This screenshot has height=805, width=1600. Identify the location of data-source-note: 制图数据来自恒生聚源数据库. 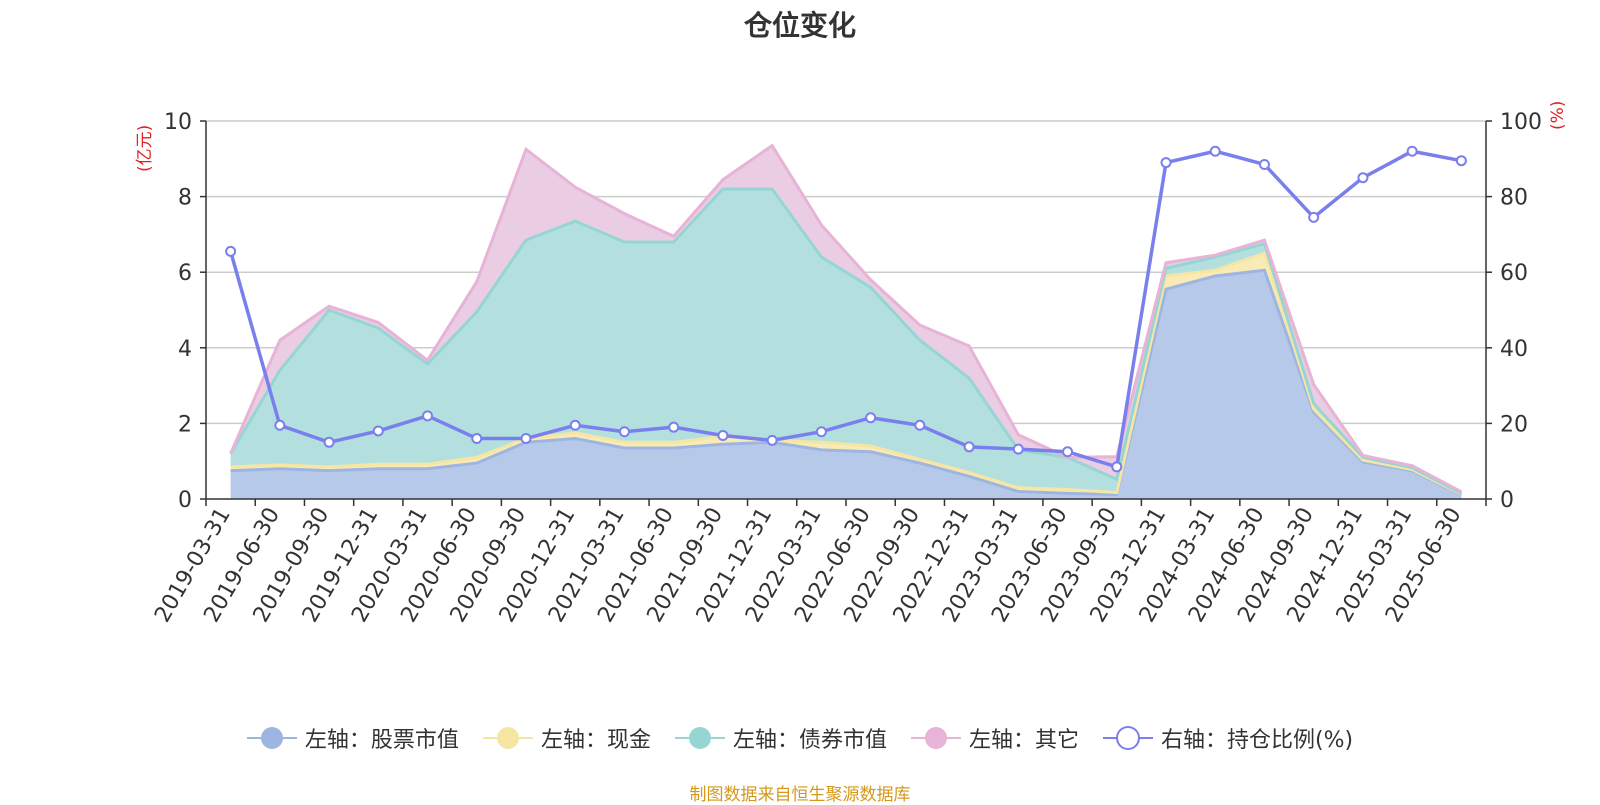
(800, 795).